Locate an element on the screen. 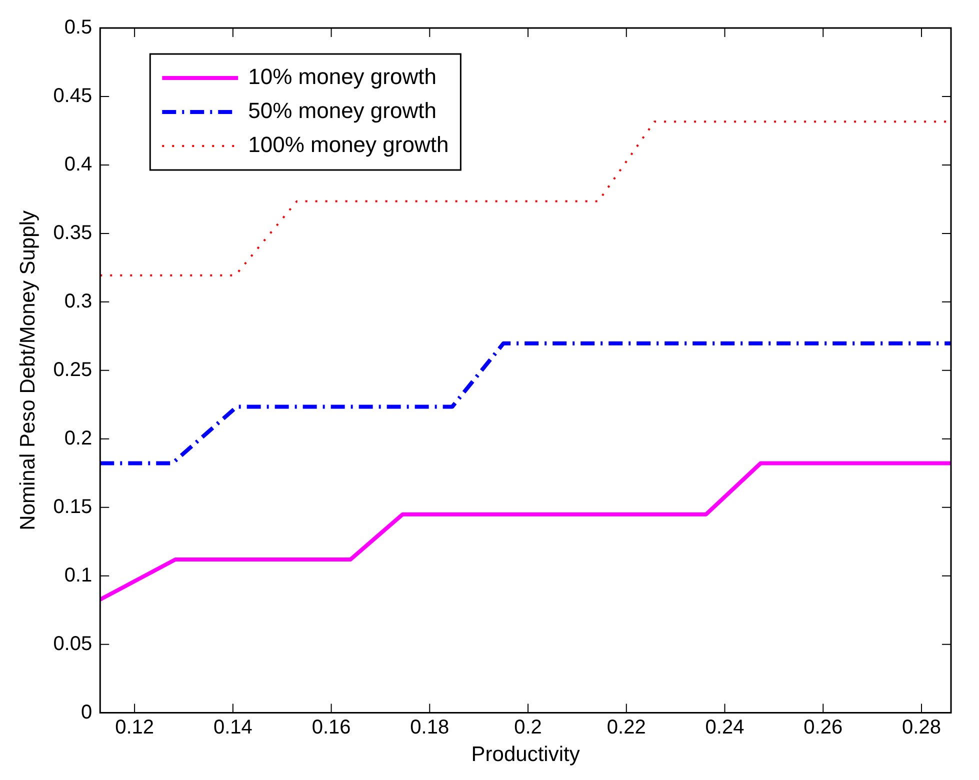 Image resolution: width=979 pixels, height=780 pixels. legend-label: 10% money growth is located at coordinates (342, 77).